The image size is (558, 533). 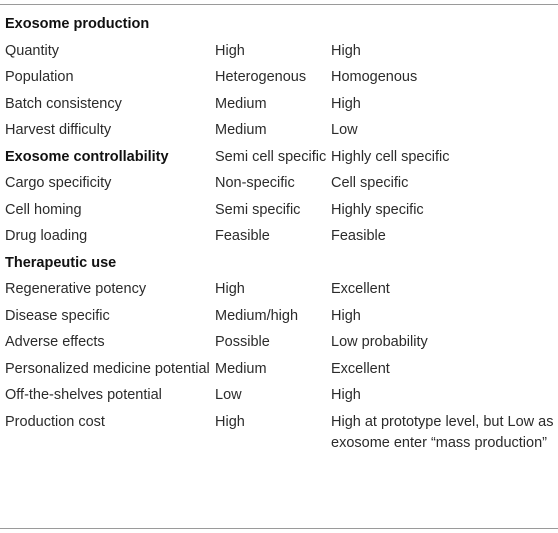 I want to click on value-cell-col3: Homogenous, so click(x=374, y=77).